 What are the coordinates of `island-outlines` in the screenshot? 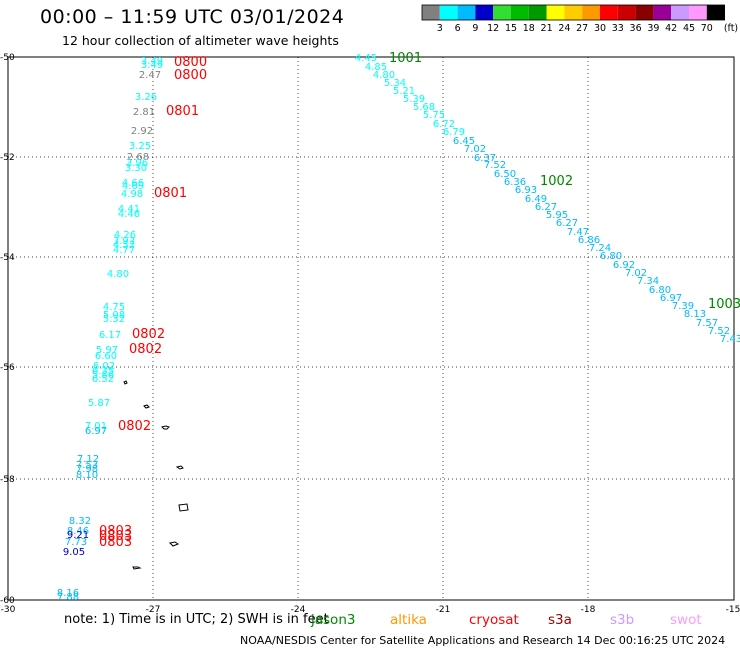 It's located at (156, 475).